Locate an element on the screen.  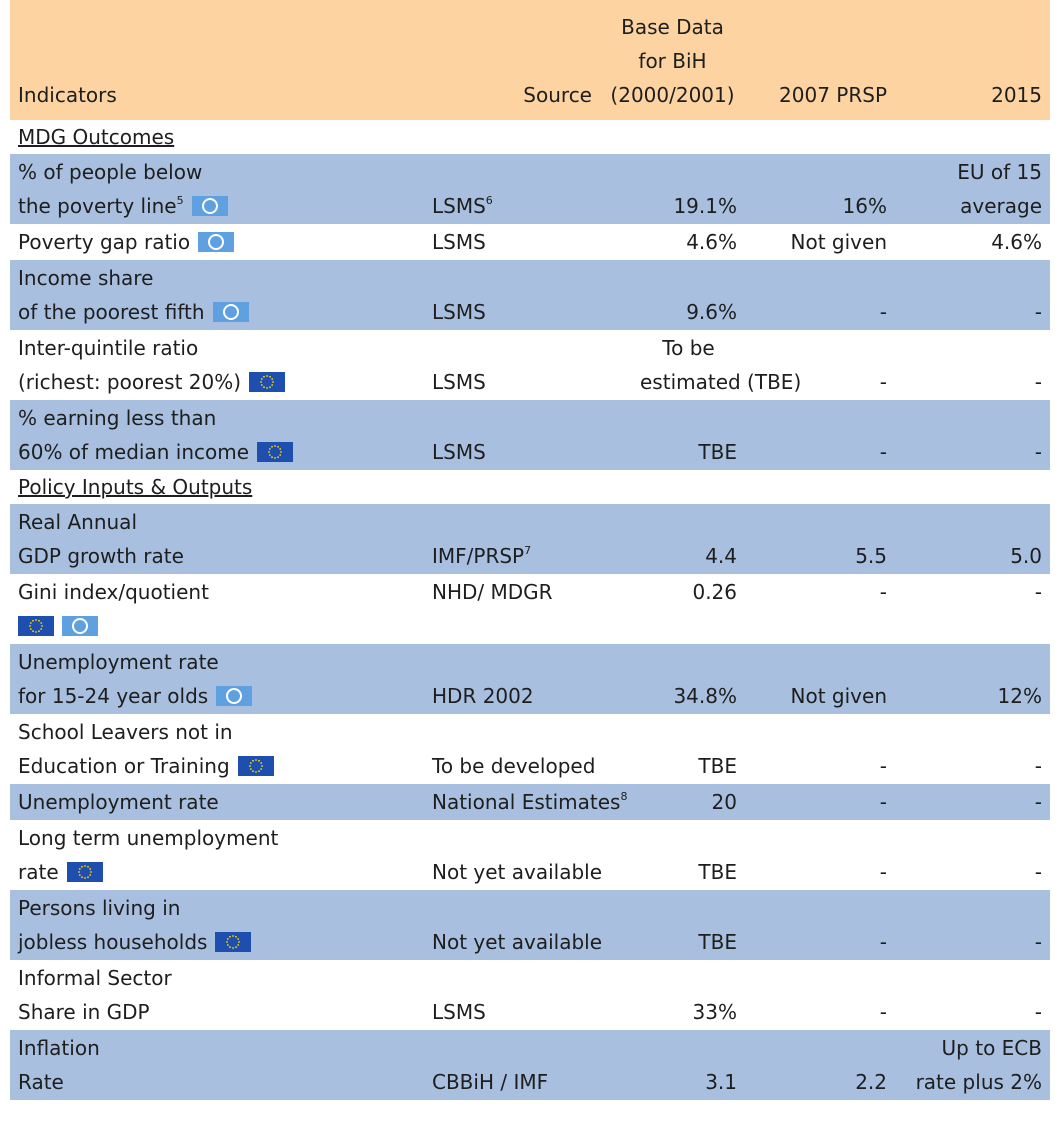
base-value: TBE is located at coordinates (717, 872).